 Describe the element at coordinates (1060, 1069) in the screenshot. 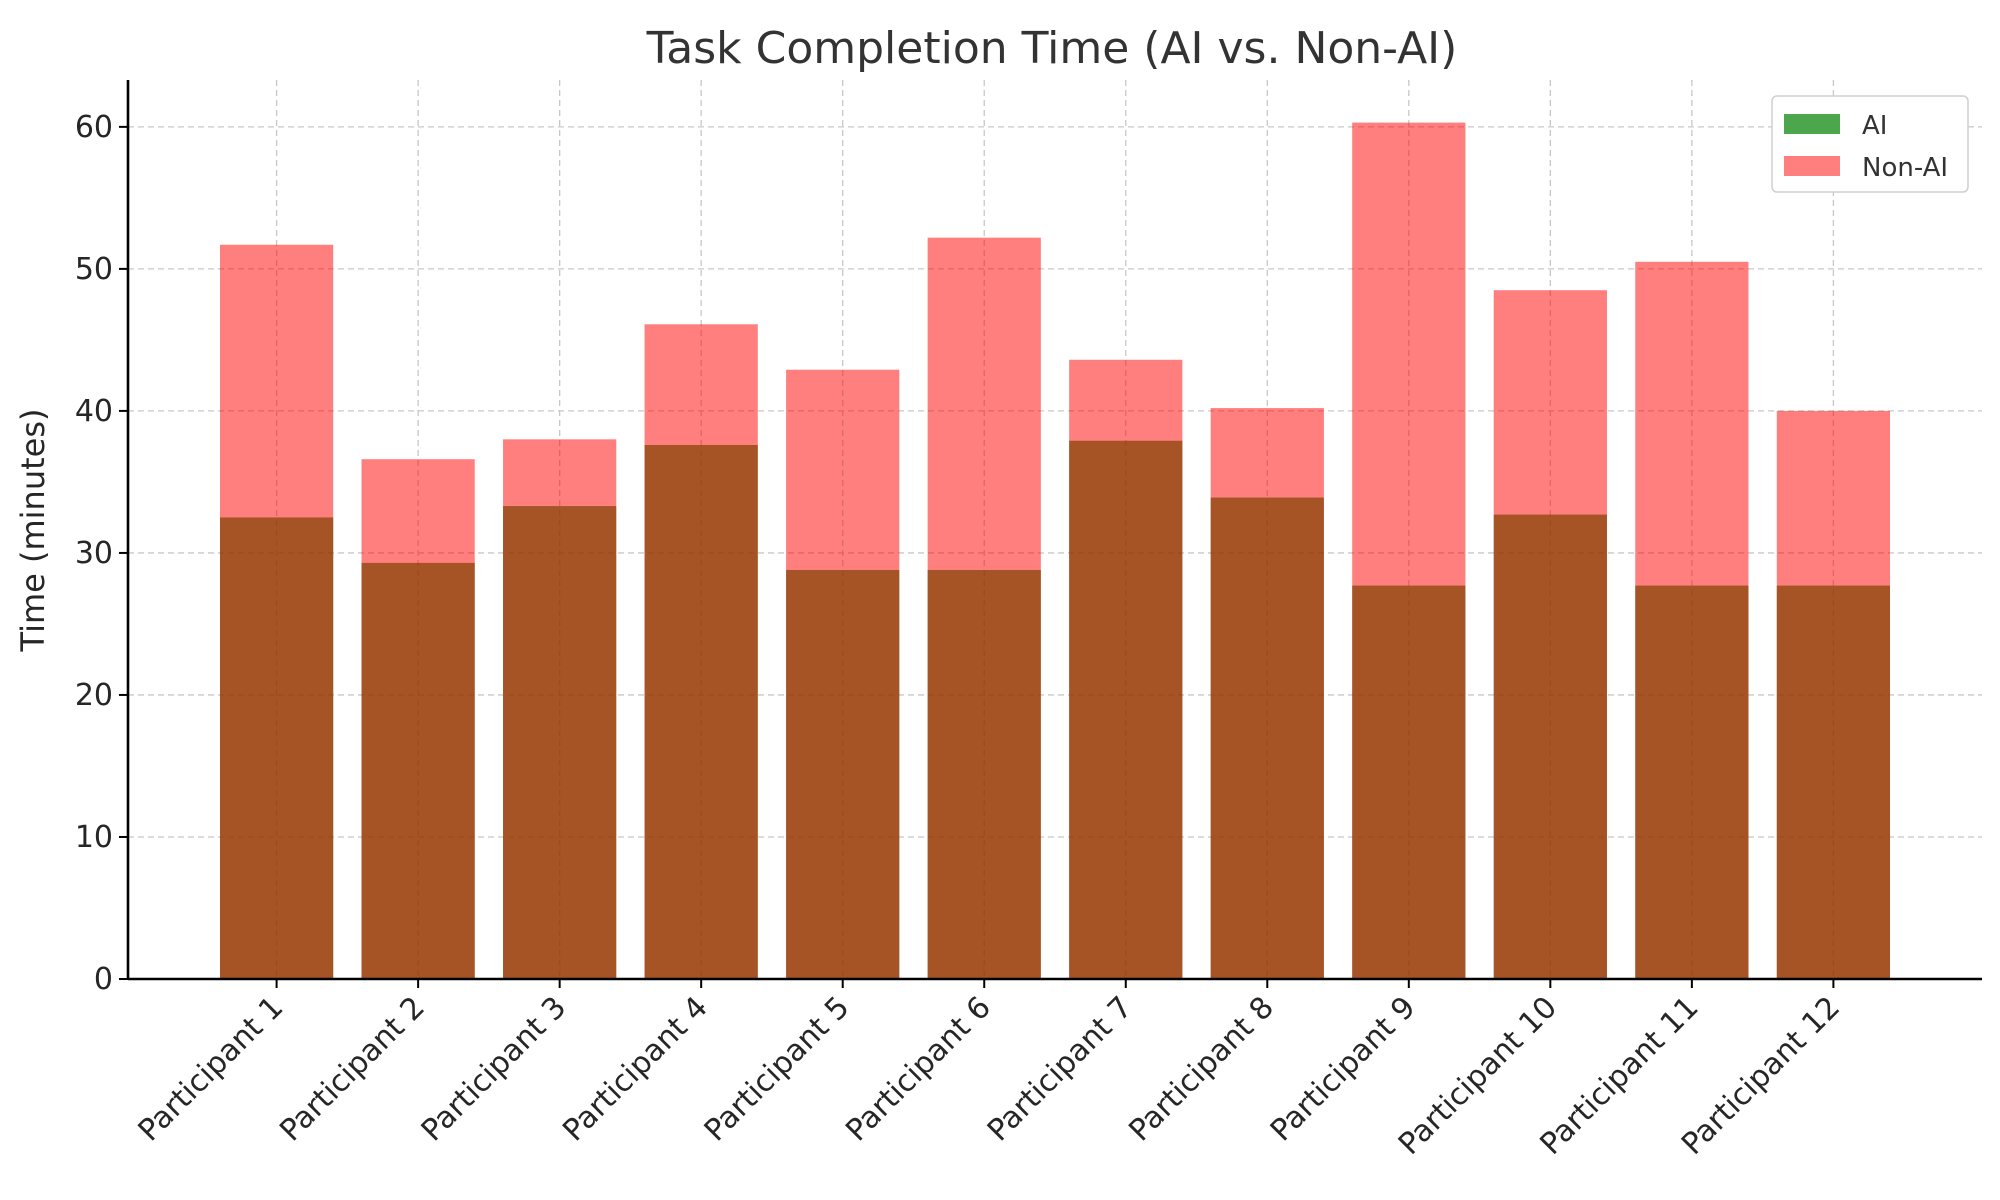

I see `x-tick-label: Participant 7` at that location.